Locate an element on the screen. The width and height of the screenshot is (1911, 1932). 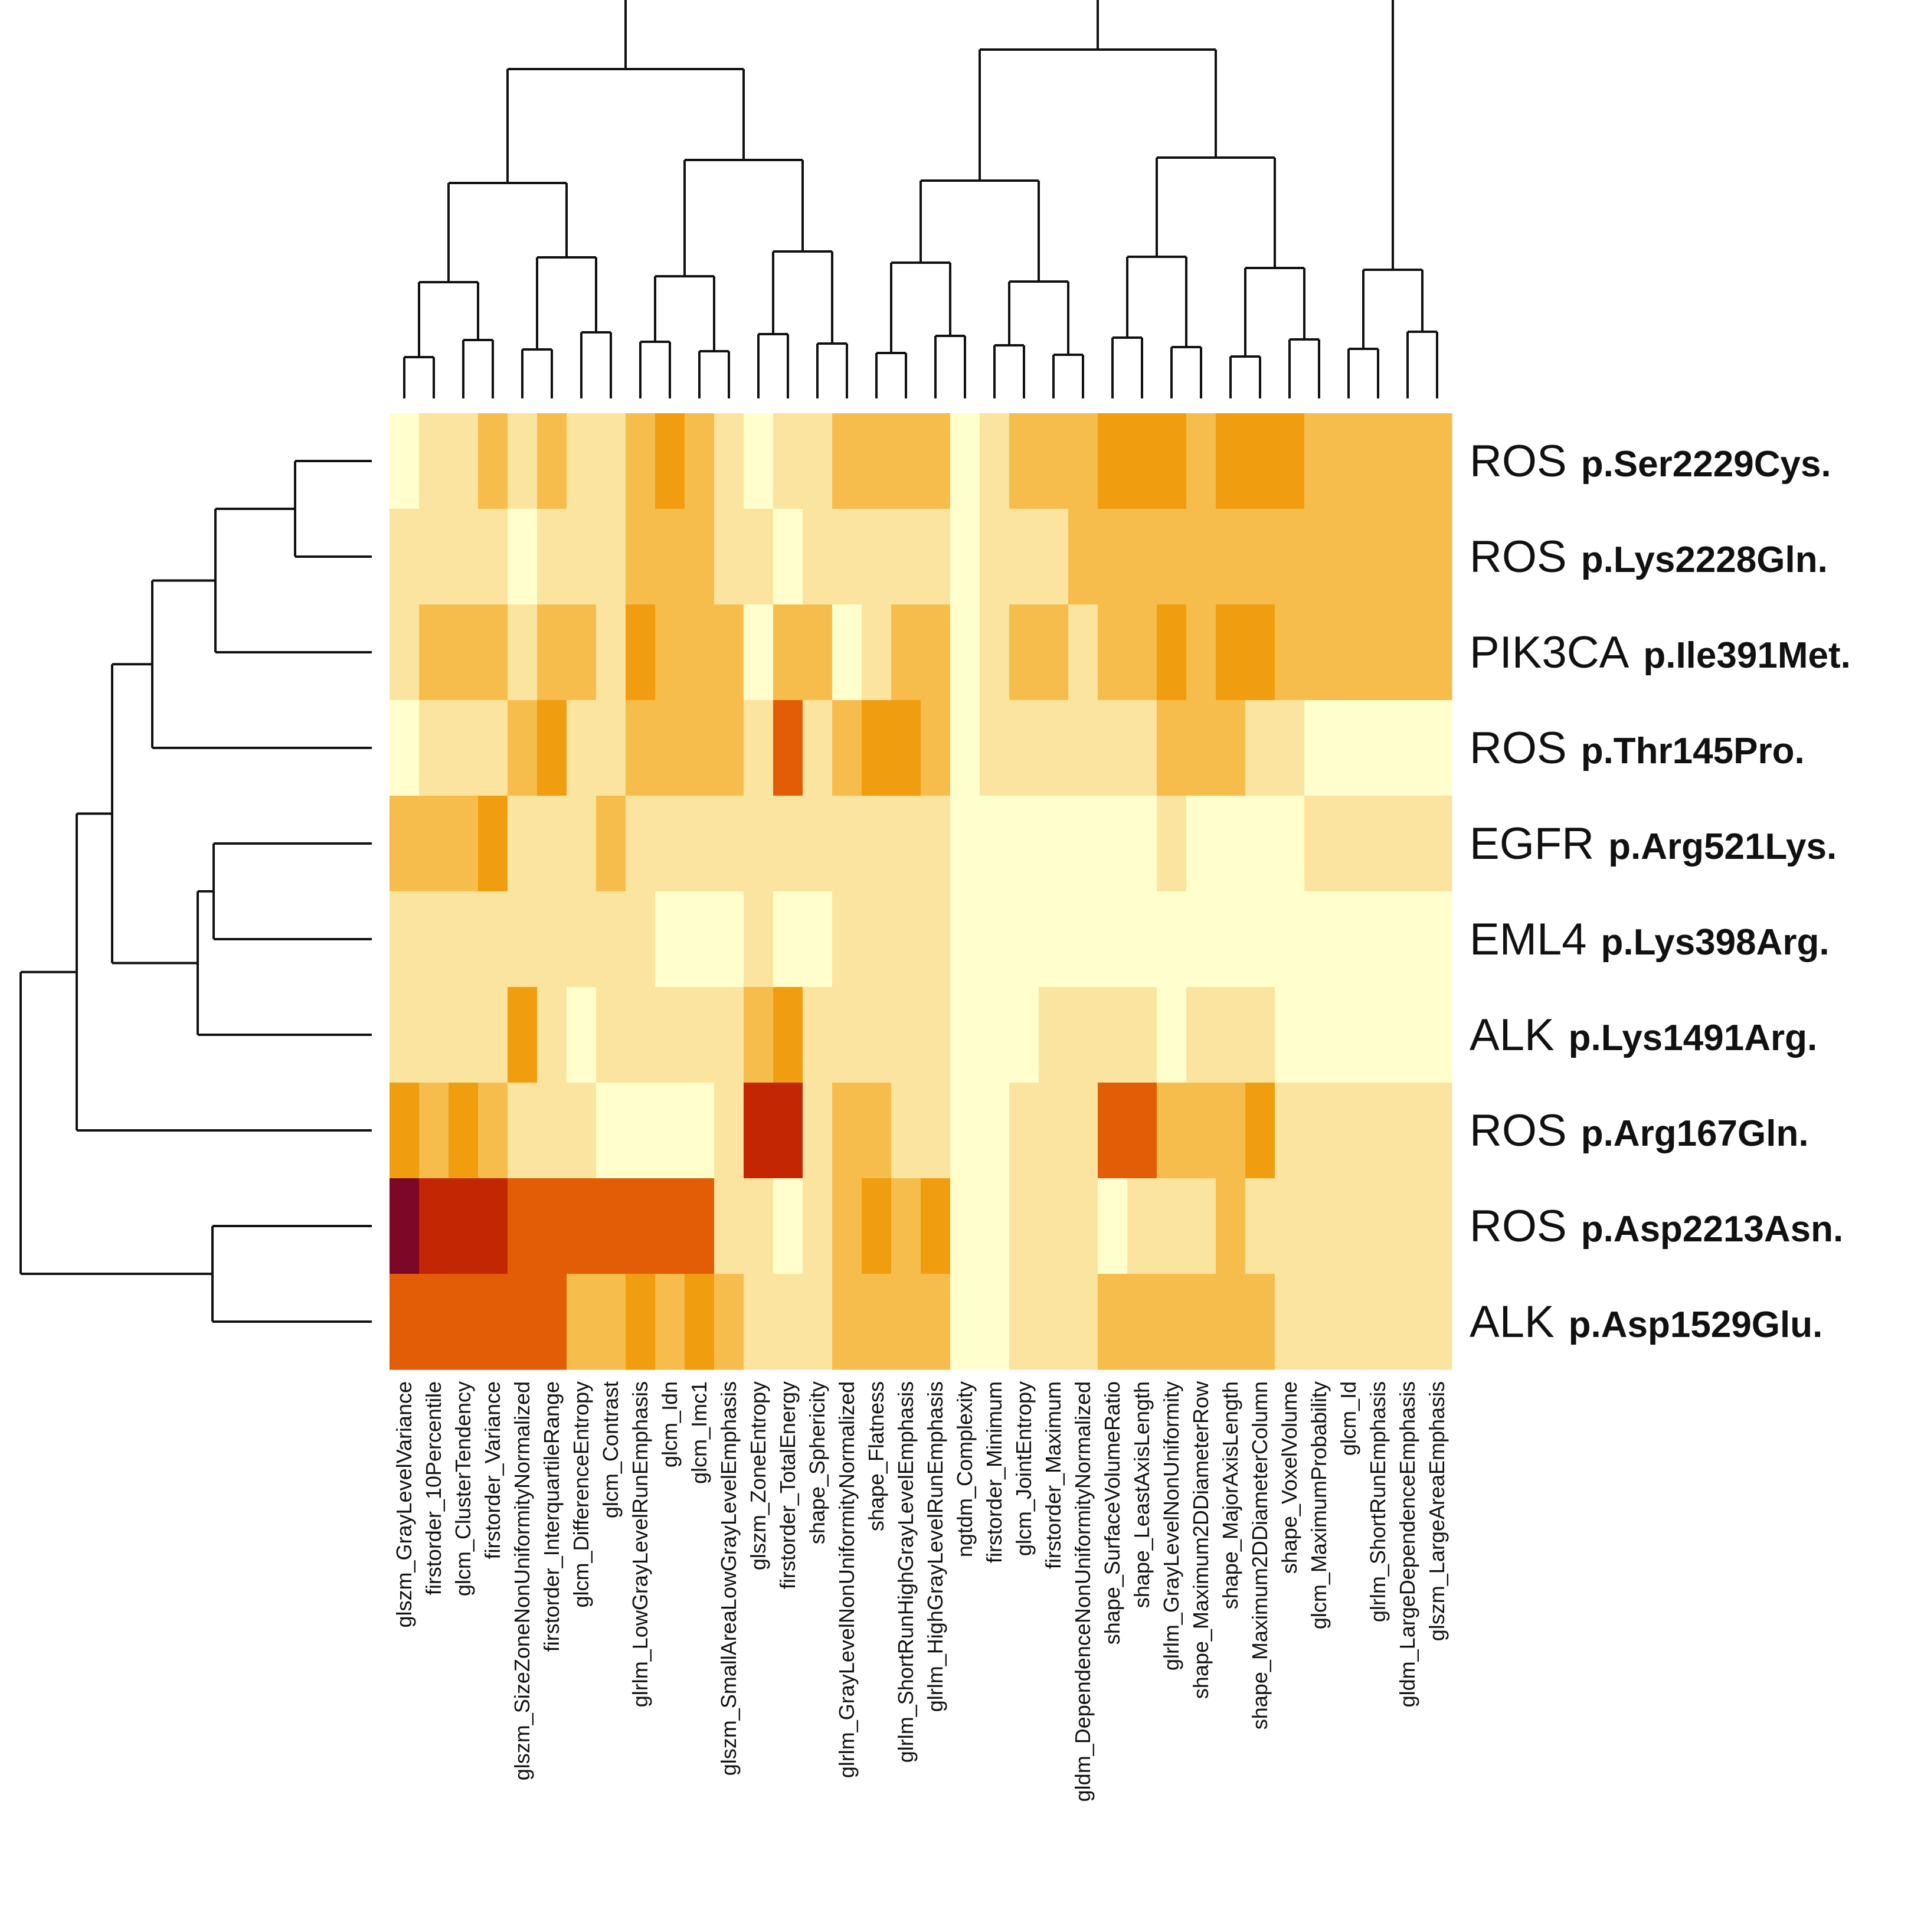
row-label: ROS p.Lys2228Gln. is located at coordinates (1649, 557).